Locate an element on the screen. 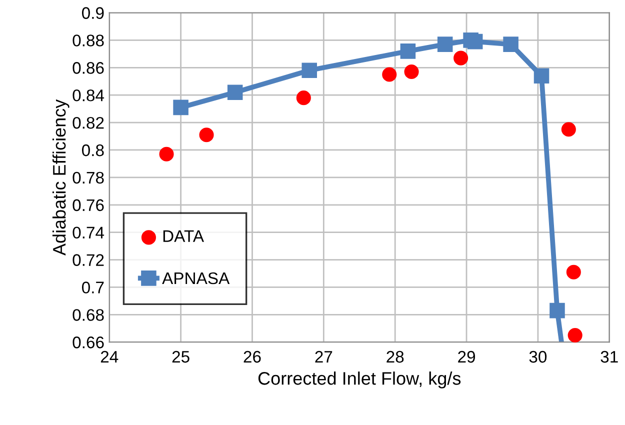 The height and width of the screenshot is (425, 625). x-tick-label: 31 is located at coordinates (609, 356).